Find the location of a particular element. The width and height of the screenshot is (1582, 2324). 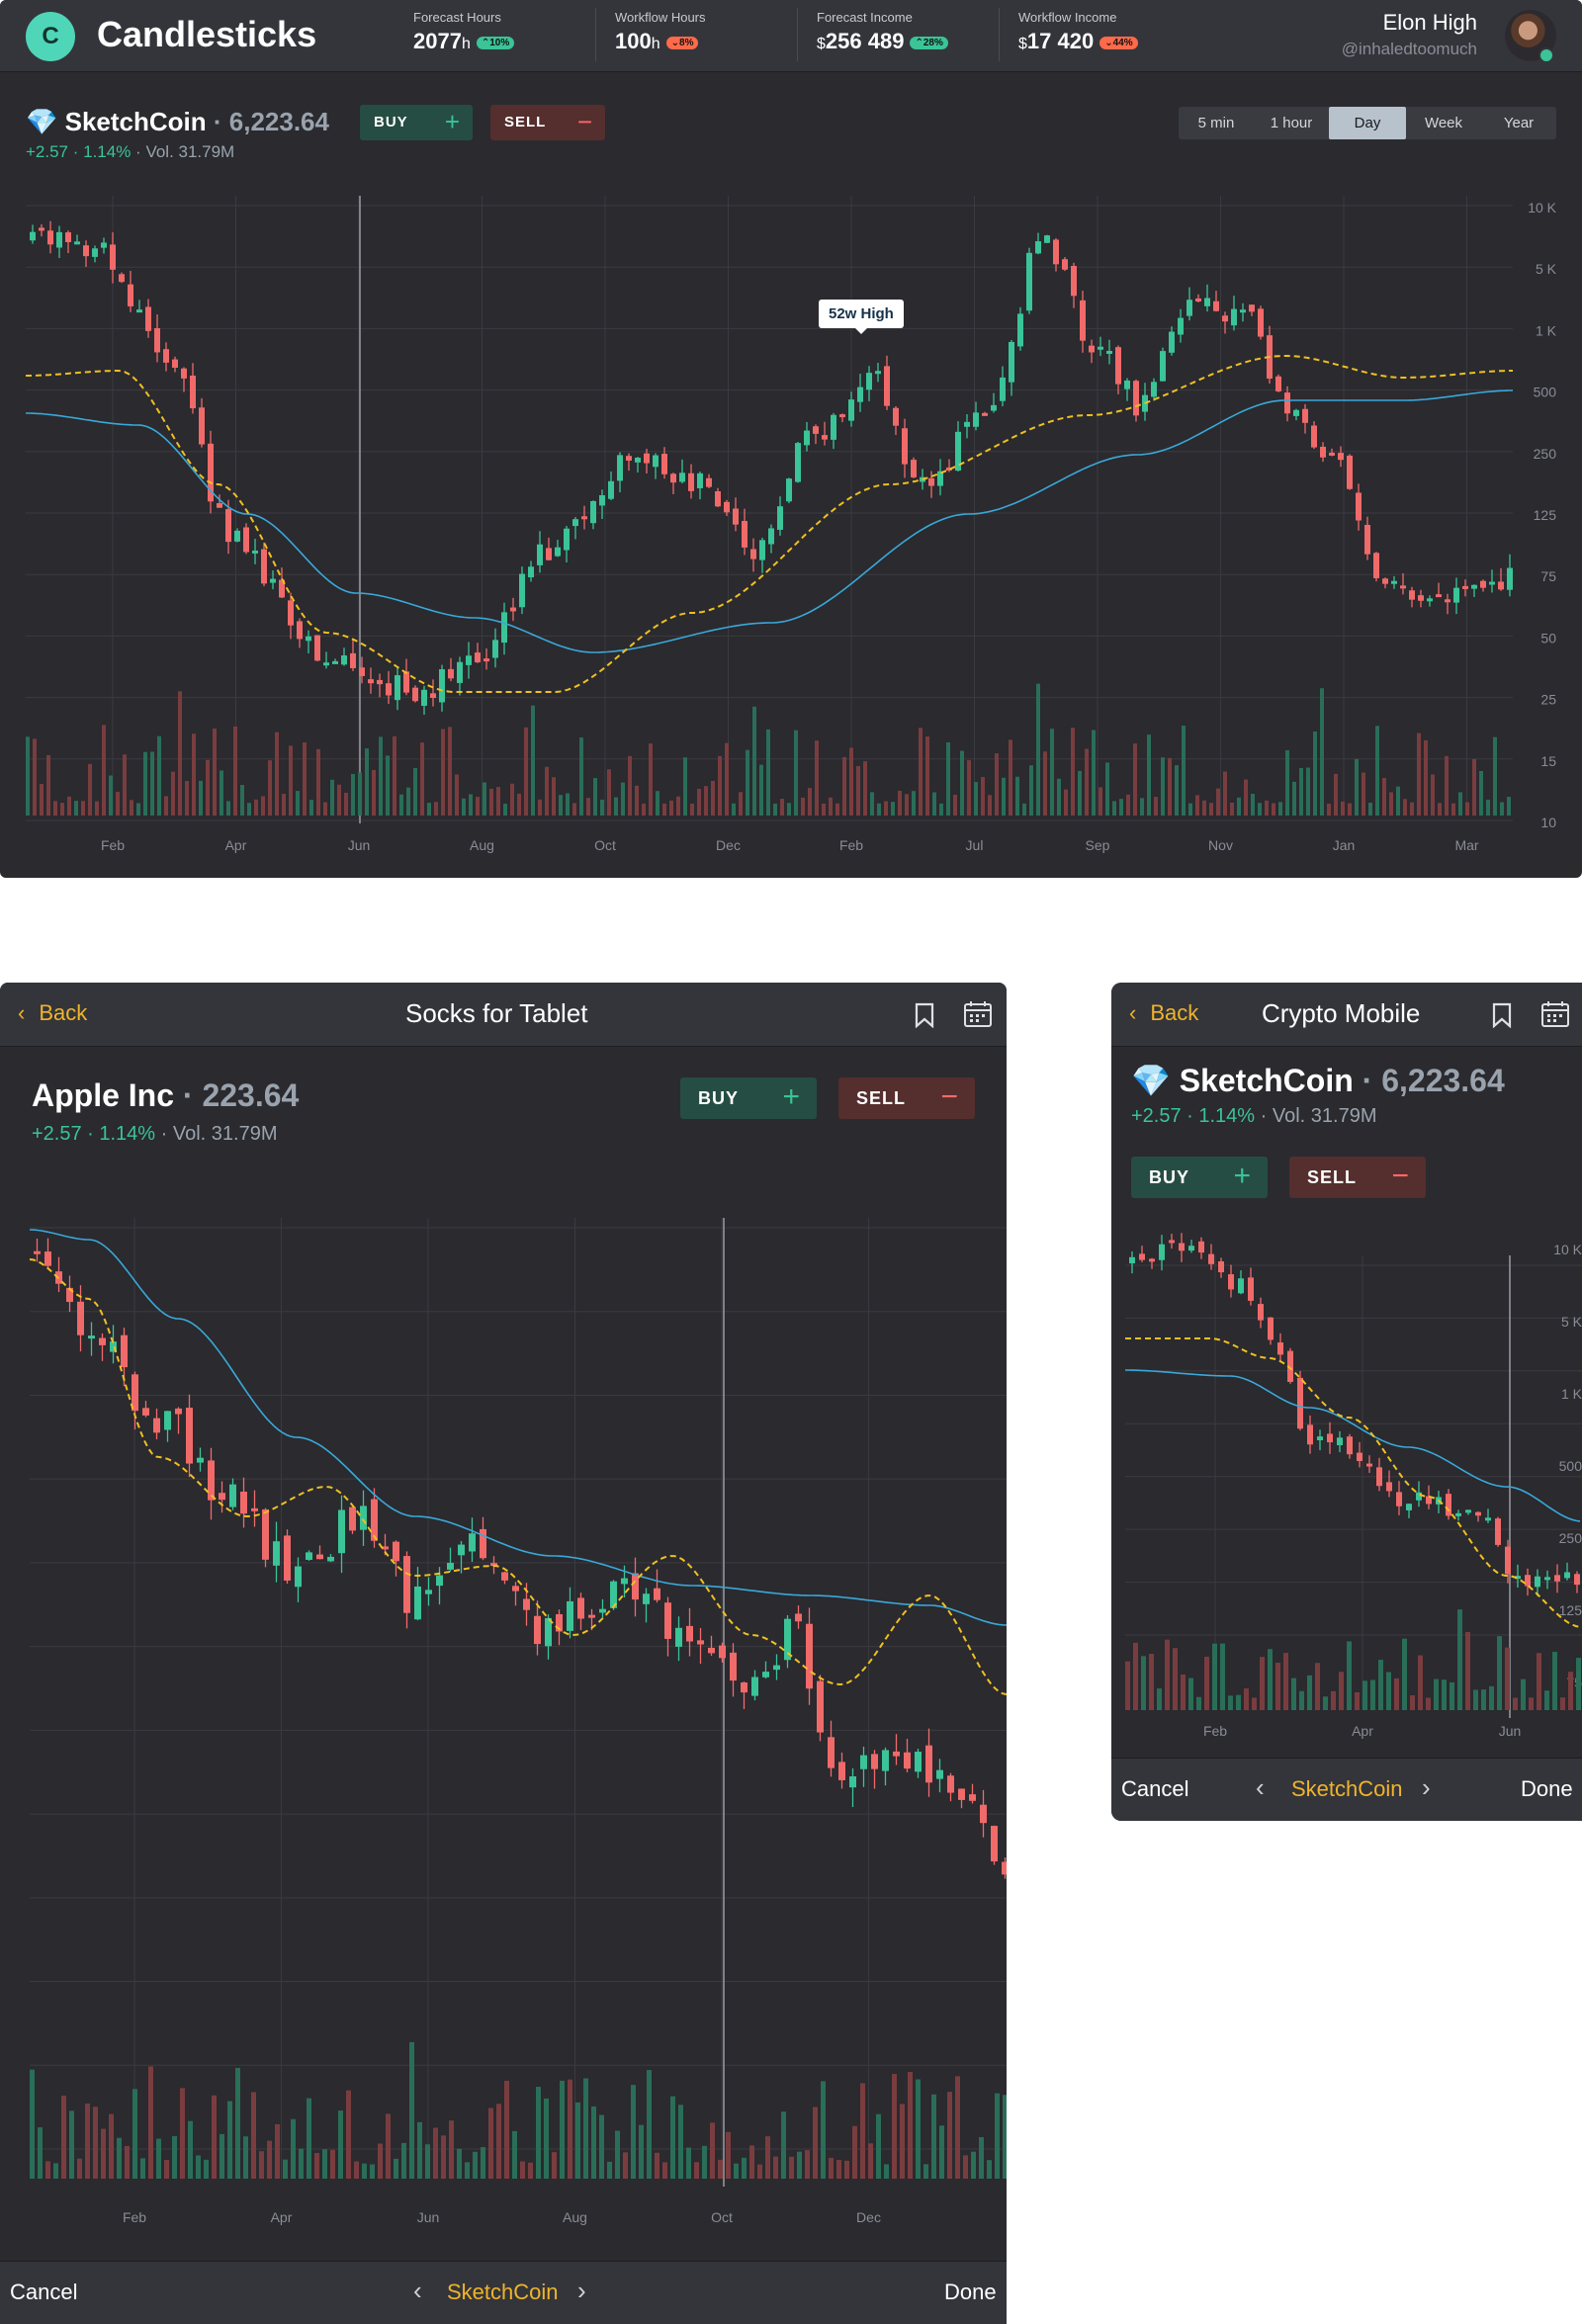

user-name: Elon High is located at coordinates (1429, 22).